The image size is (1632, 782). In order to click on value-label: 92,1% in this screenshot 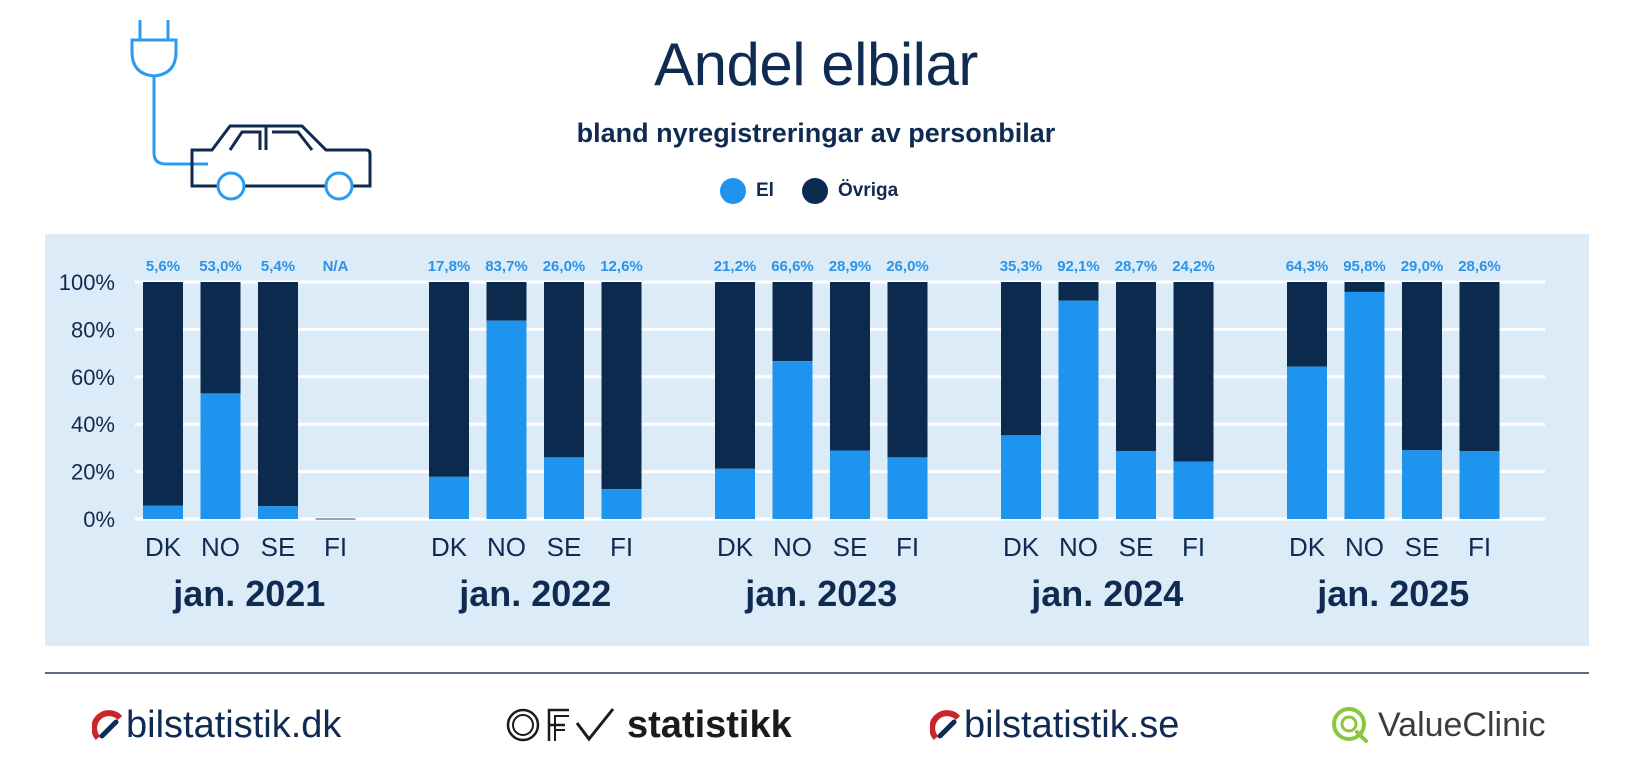, I will do `click(1078, 266)`.